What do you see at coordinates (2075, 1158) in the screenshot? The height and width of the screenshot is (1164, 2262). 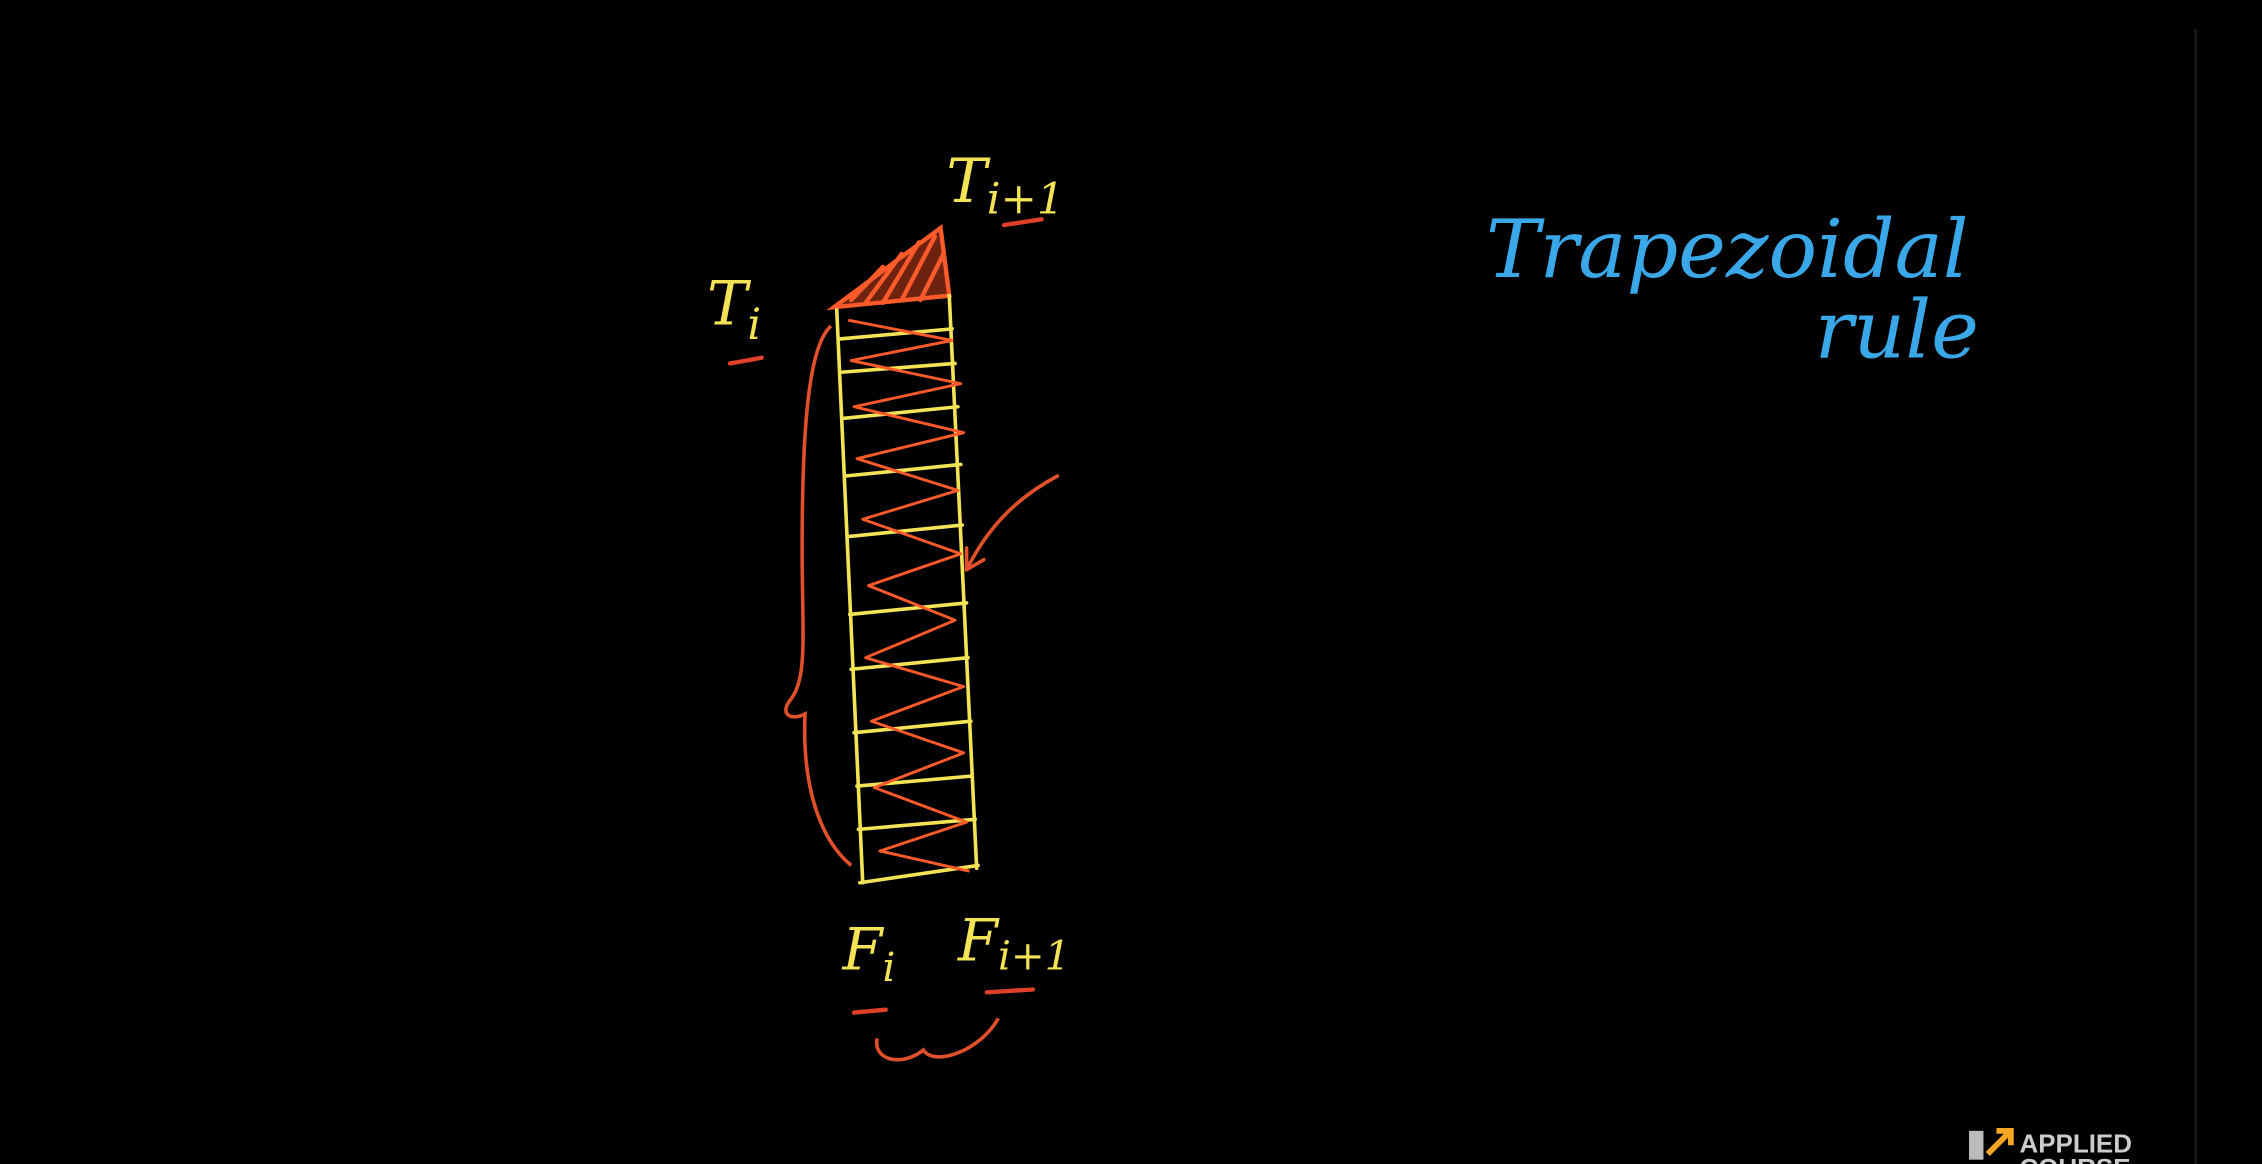 I see `logo-text: COURSE` at bounding box center [2075, 1158].